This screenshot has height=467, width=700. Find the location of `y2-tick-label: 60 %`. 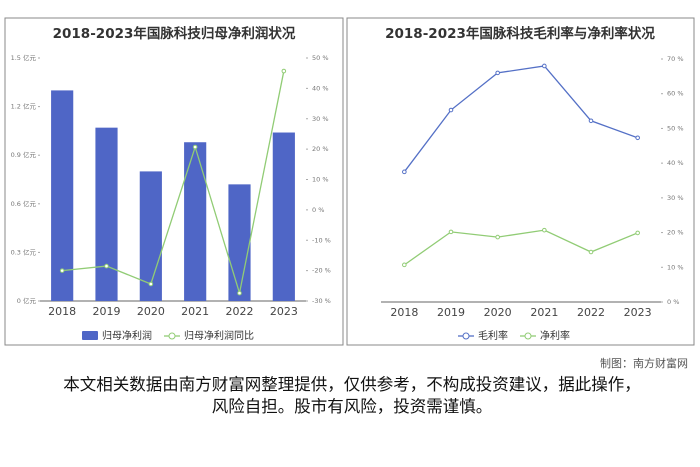

y2-tick-label: 60 % is located at coordinates (675, 94).